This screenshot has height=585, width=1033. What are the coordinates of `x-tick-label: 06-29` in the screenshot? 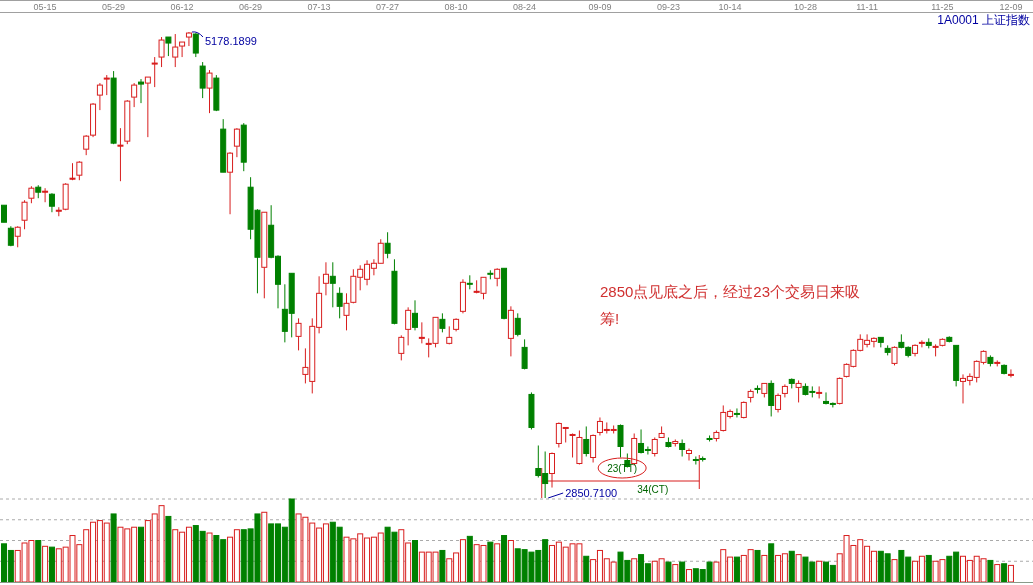 It's located at (251, 7).